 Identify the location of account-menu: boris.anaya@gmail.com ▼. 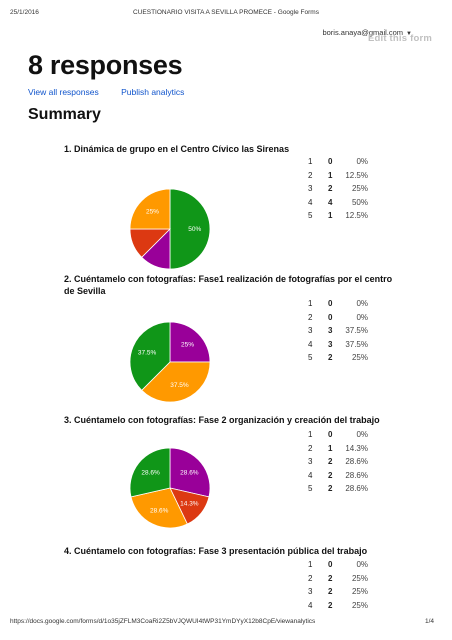
(367, 32).